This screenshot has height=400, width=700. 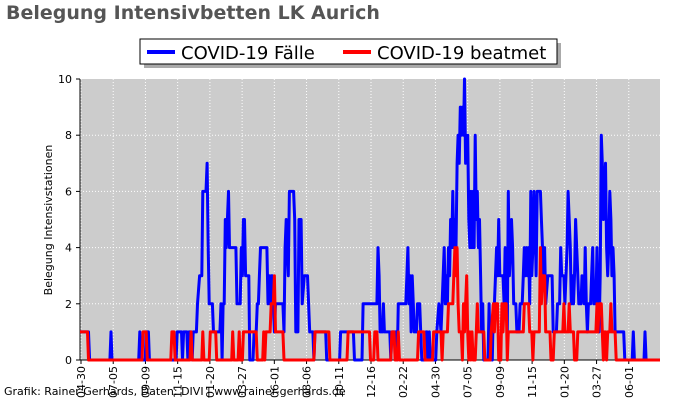 I want to click on x-tick-label: 08-06, so click(x=307, y=382).